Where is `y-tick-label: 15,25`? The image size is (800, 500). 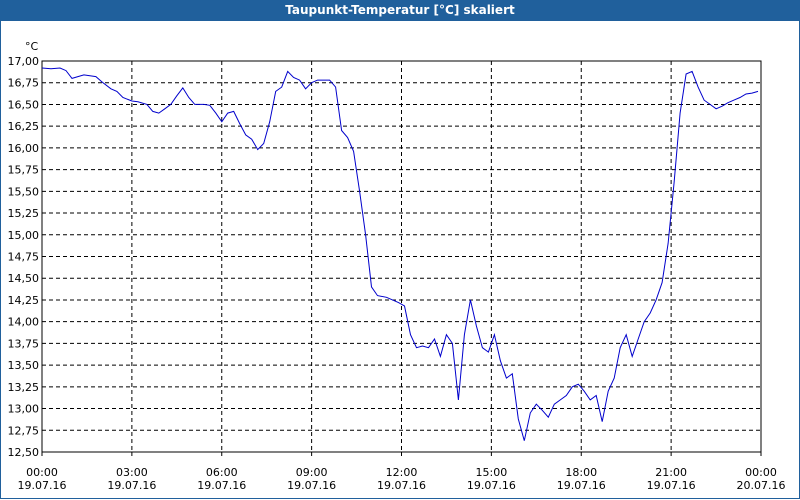 y-tick-label: 15,25 is located at coordinates (24, 213).